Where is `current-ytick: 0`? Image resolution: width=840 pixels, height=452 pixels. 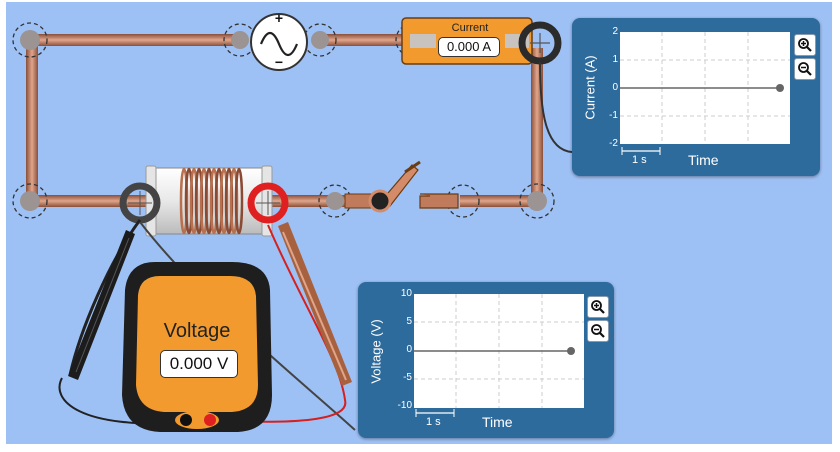
current-ytick: 0 is located at coordinates (615, 87).